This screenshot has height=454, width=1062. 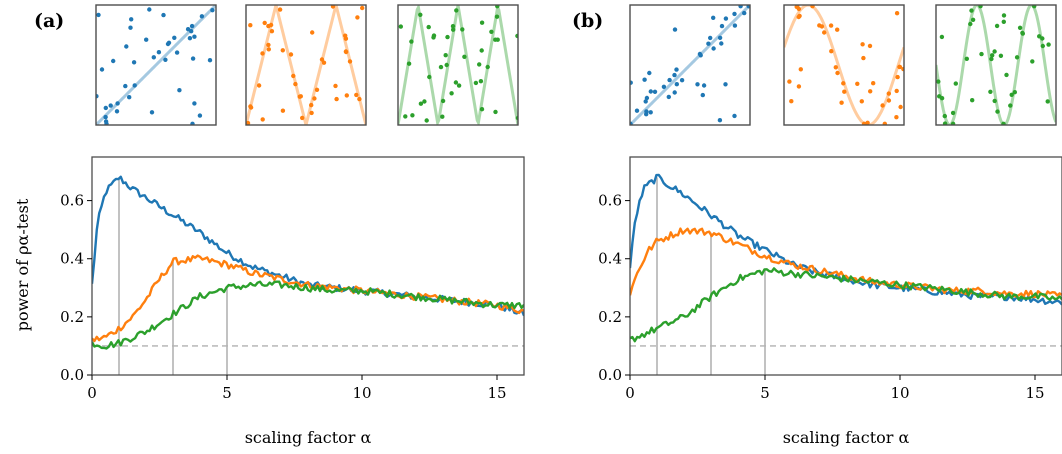 I want to click on panel-label-b: (b), so click(x=587, y=21).